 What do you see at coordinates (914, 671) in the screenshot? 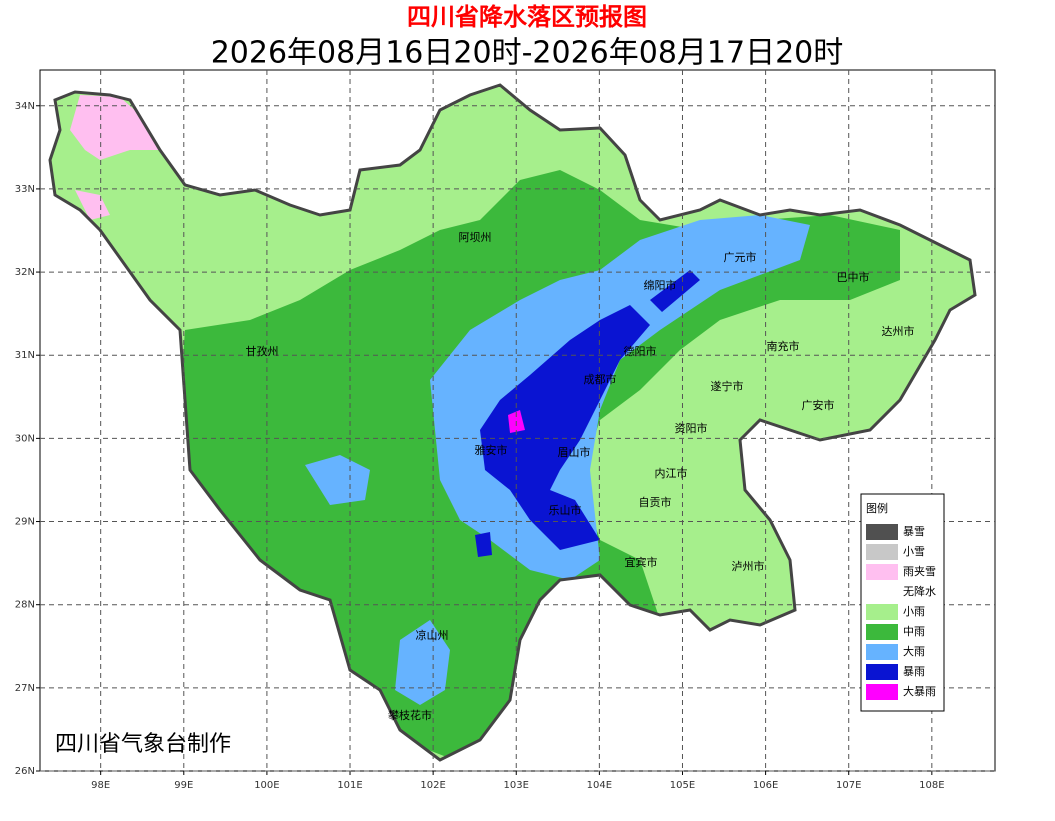
I see `legend-label: 暴雨` at bounding box center [914, 671].